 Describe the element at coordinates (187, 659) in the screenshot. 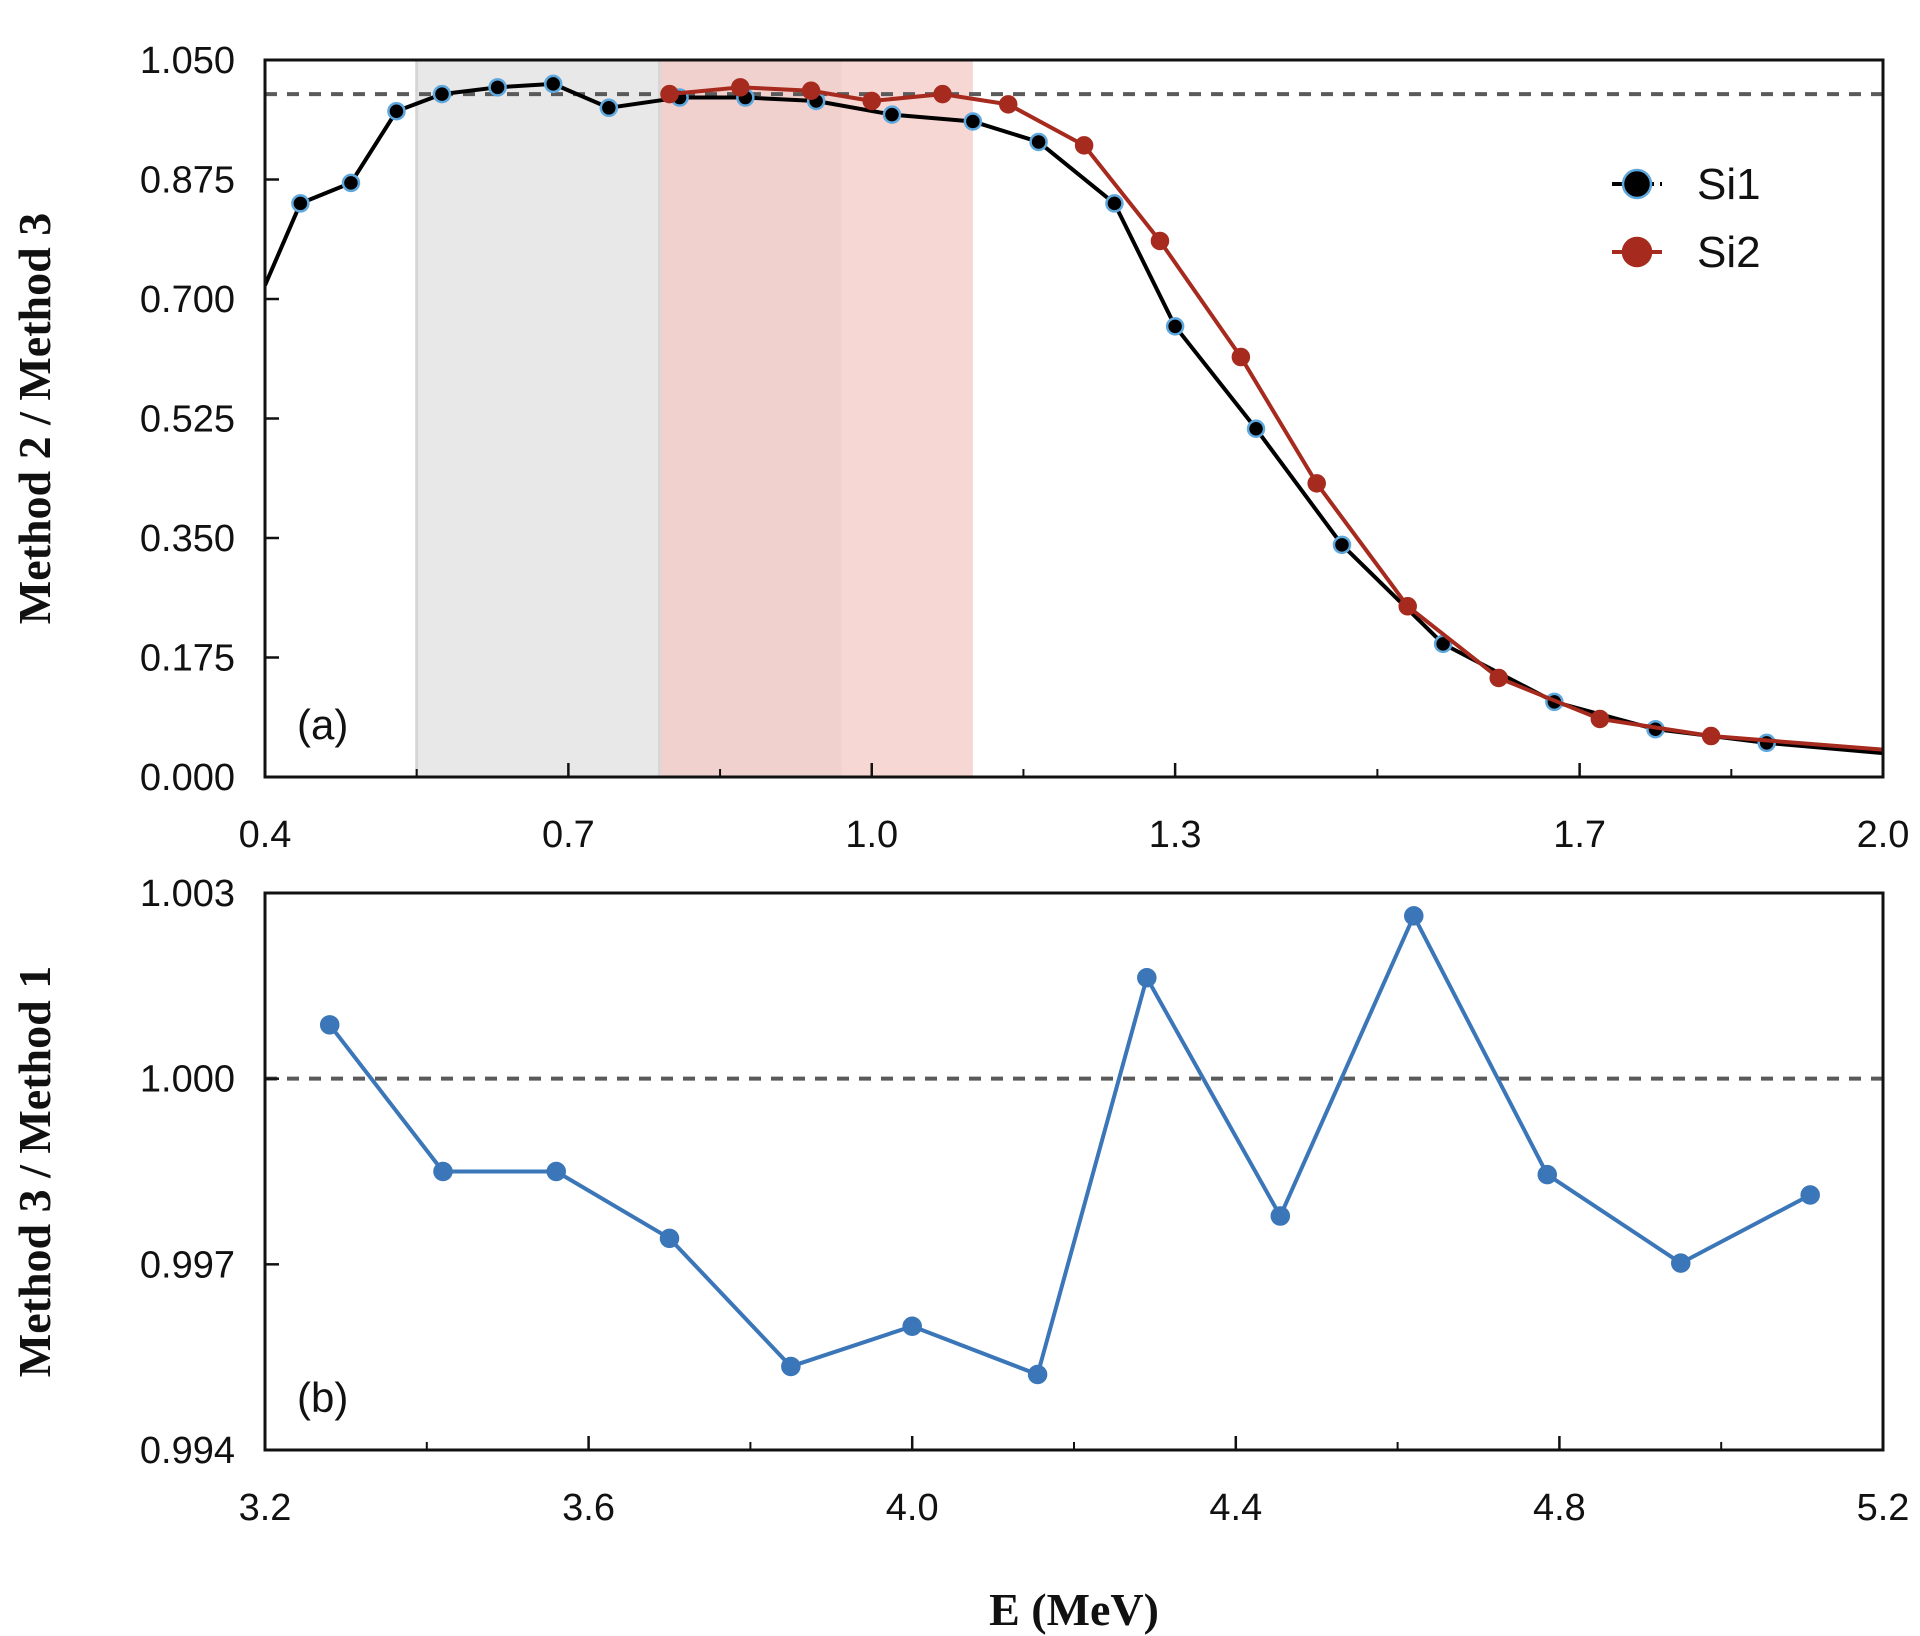

I see `y-tick-label: 0.175` at that location.